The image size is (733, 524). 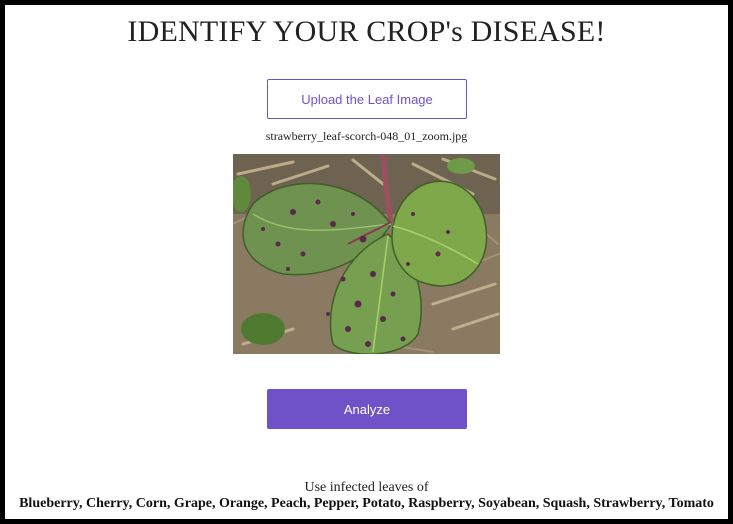 What do you see at coordinates (367, 99) in the screenshot?
I see `upload-leaf-image-button: Upload the Leaf Image` at bounding box center [367, 99].